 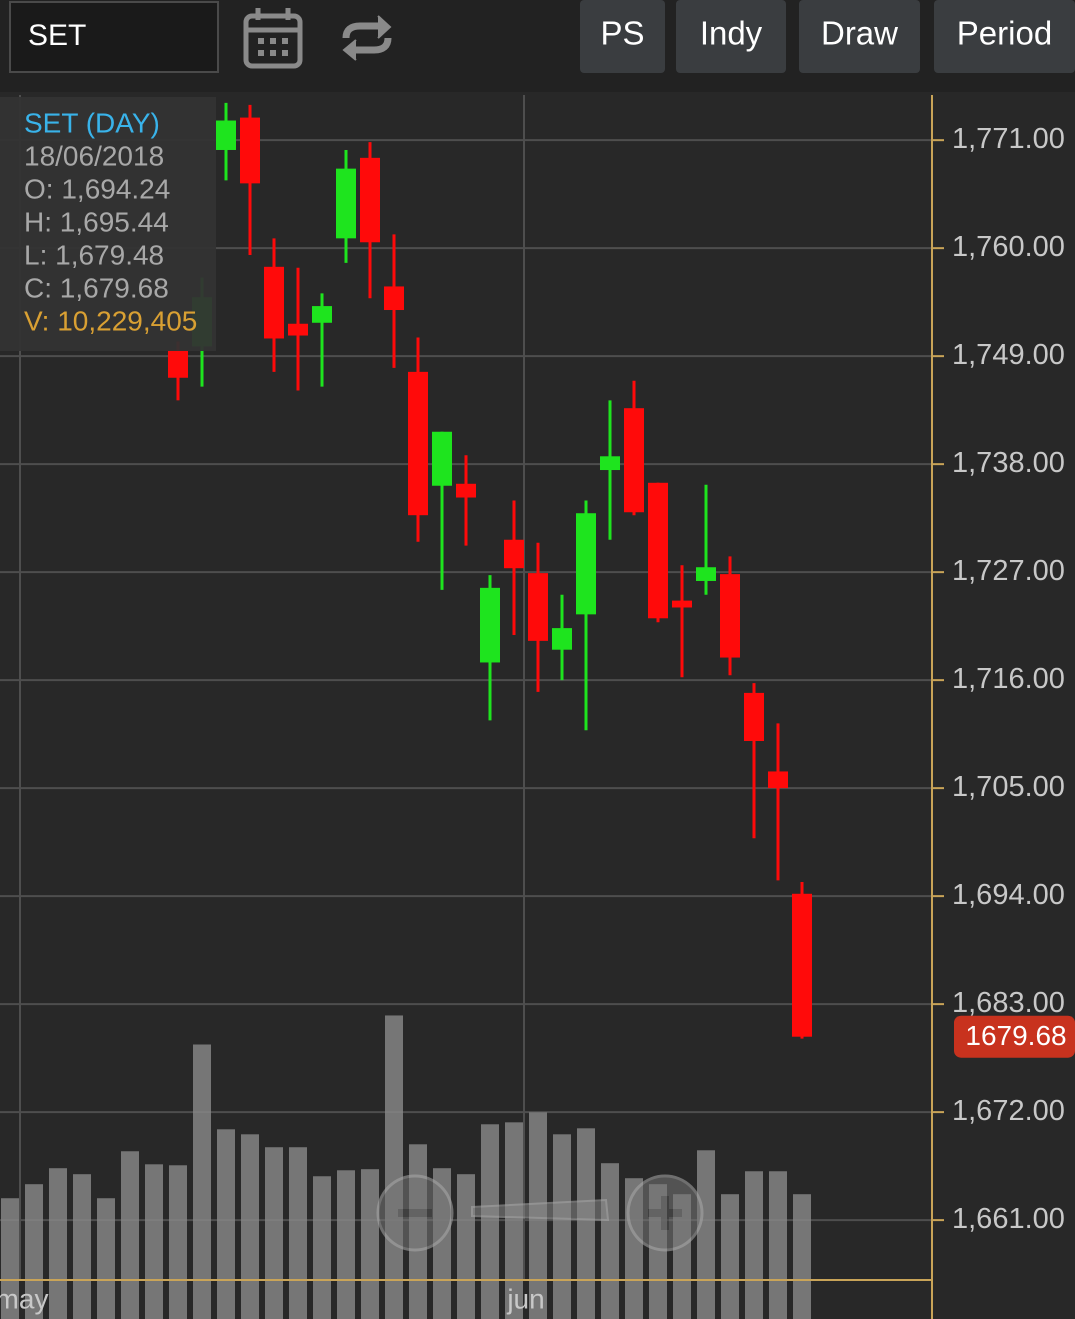 I want to click on symbol-input, so click(x=114, y=37).